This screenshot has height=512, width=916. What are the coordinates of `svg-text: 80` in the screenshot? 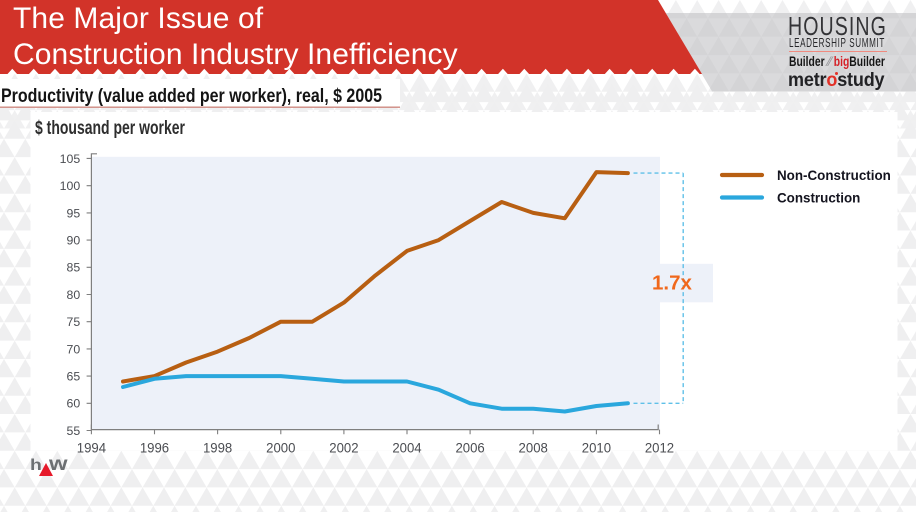 It's located at (74, 295).